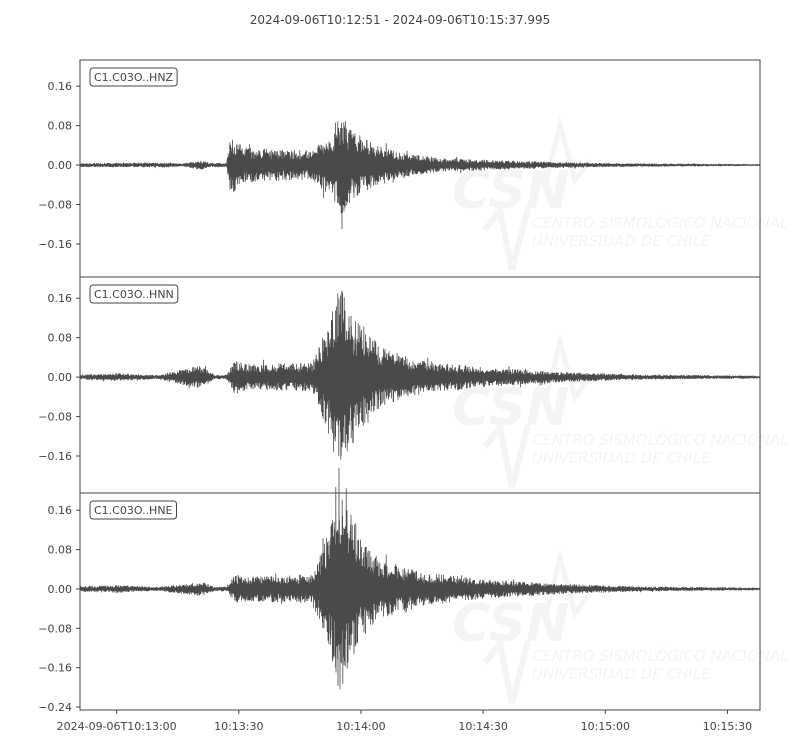  What do you see at coordinates (238, 726) in the screenshot?
I see `x-tick-label: 10:13:30` at bounding box center [238, 726].